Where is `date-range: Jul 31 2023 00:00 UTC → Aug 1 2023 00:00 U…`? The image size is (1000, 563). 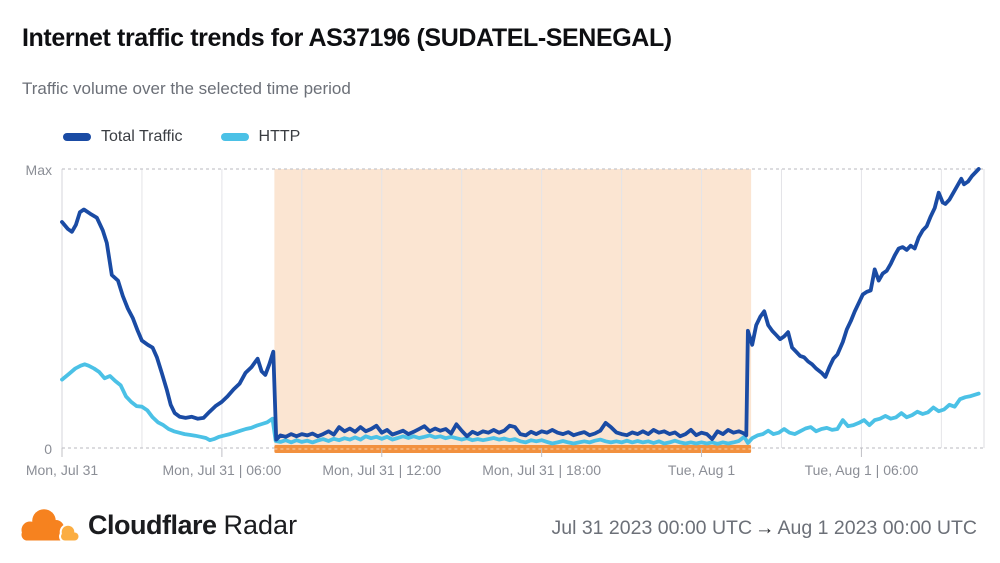
date-range: Jul 31 2023 00:00 UTC → Aug 1 2023 00:00 U… is located at coordinates (764, 528).